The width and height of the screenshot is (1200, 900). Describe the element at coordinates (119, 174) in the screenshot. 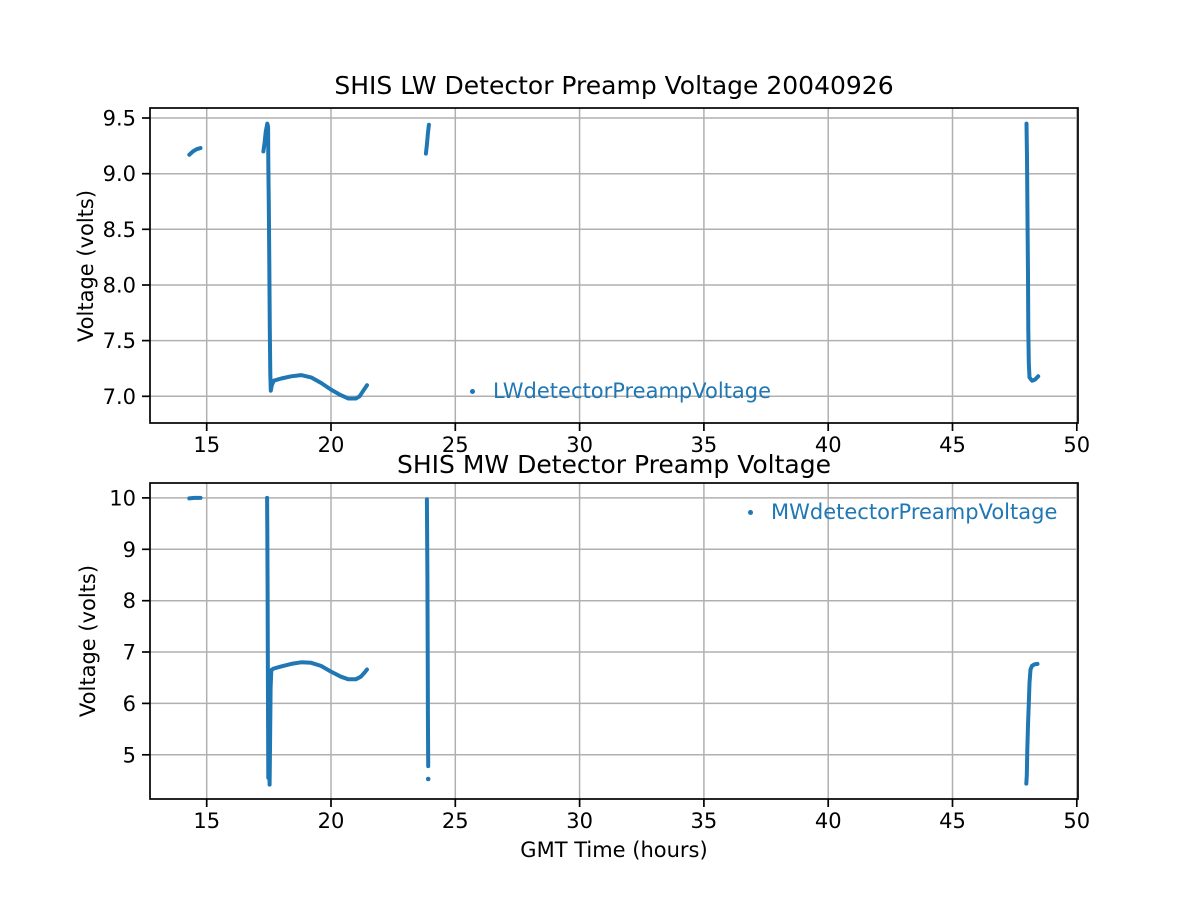

I see `y-tick-label: 9.0` at that location.